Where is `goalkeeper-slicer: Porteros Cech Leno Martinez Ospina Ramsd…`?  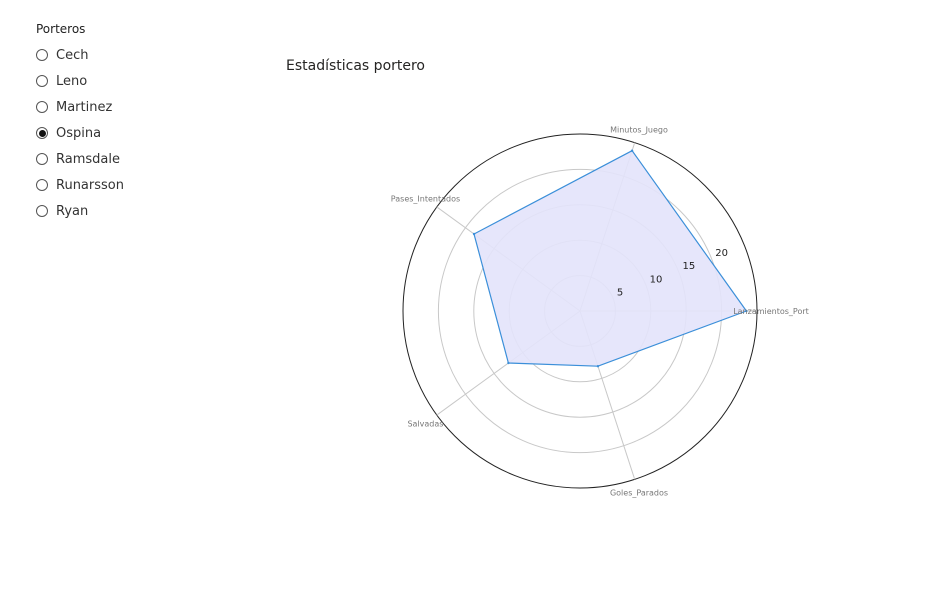
goalkeeper-slicer: Porteros Cech Leno Martinez Ospina Ramsd… is located at coordinates (80, 123).